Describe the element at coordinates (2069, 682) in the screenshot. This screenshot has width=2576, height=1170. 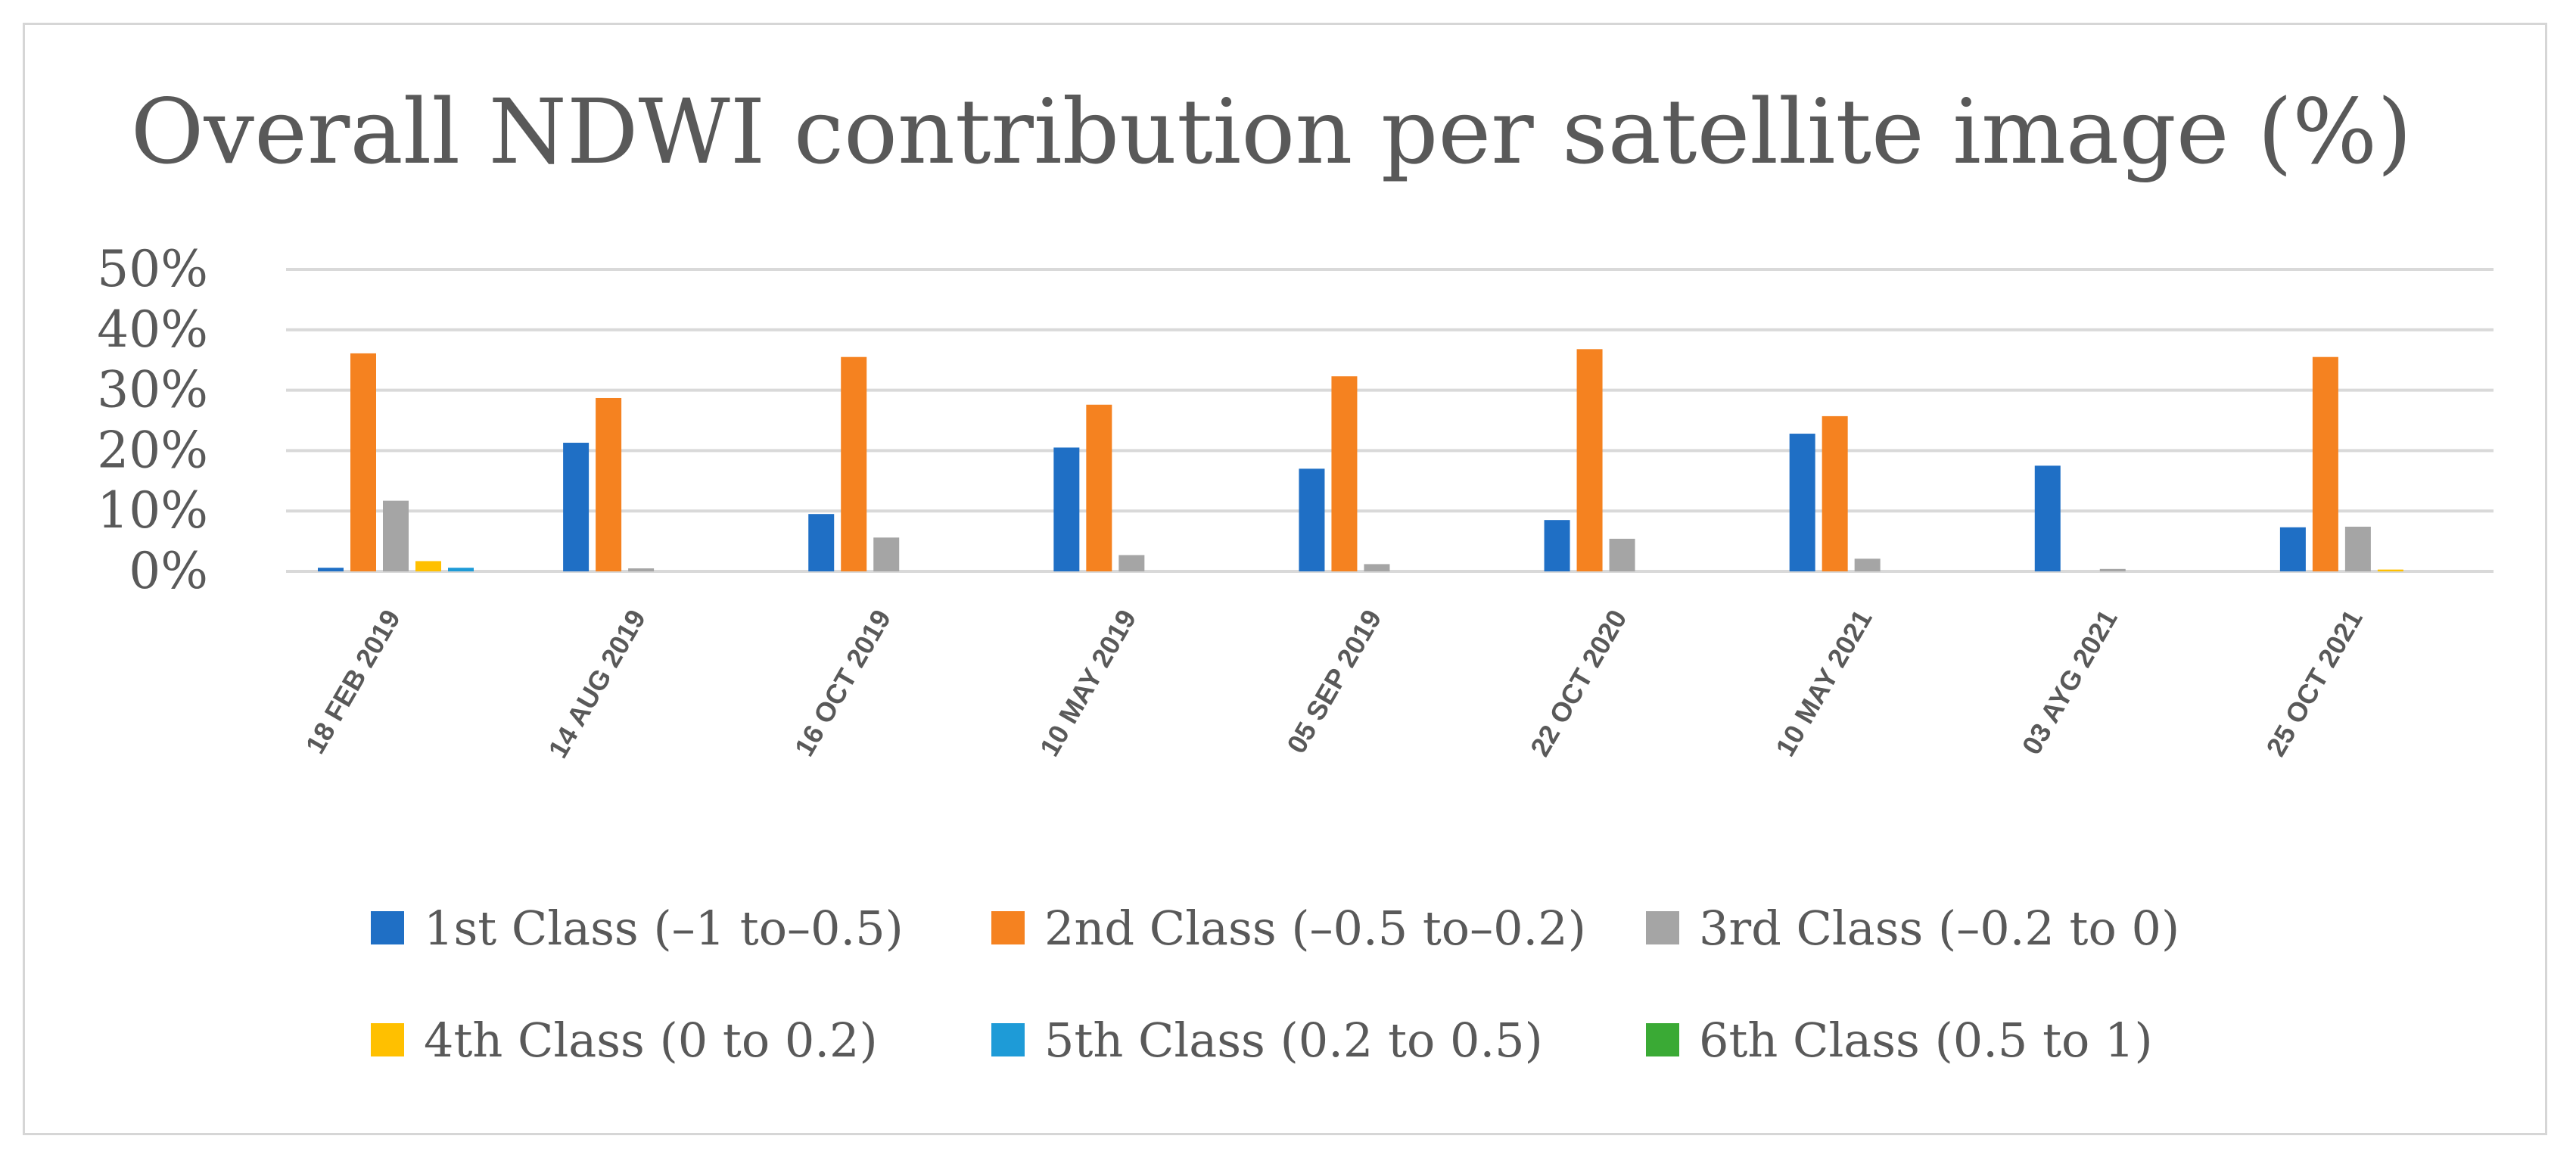
I see `x-tick-label: 03 AYG 2021` at that location.